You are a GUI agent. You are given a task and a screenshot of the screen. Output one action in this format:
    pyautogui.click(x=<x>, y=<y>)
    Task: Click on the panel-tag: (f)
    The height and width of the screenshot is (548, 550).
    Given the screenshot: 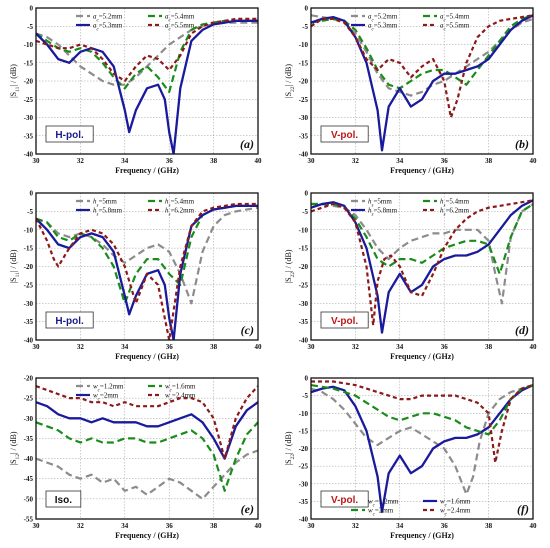 What is the action you would take?
    pyautogui.click(x=523, y=509)
    